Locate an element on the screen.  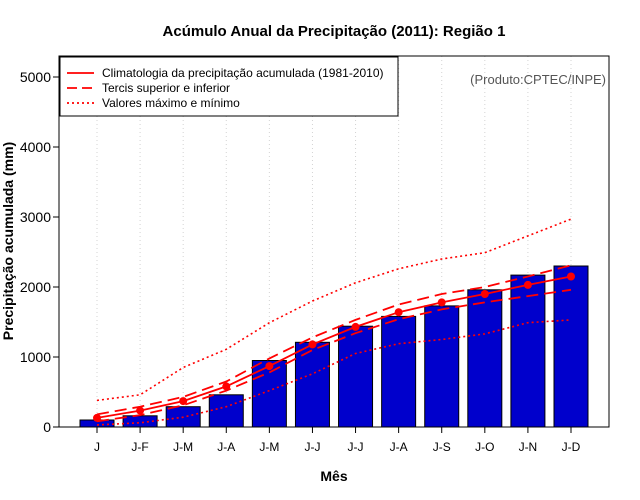
y-tick-label-2000: 2000 is located at coordinates (35, 287).